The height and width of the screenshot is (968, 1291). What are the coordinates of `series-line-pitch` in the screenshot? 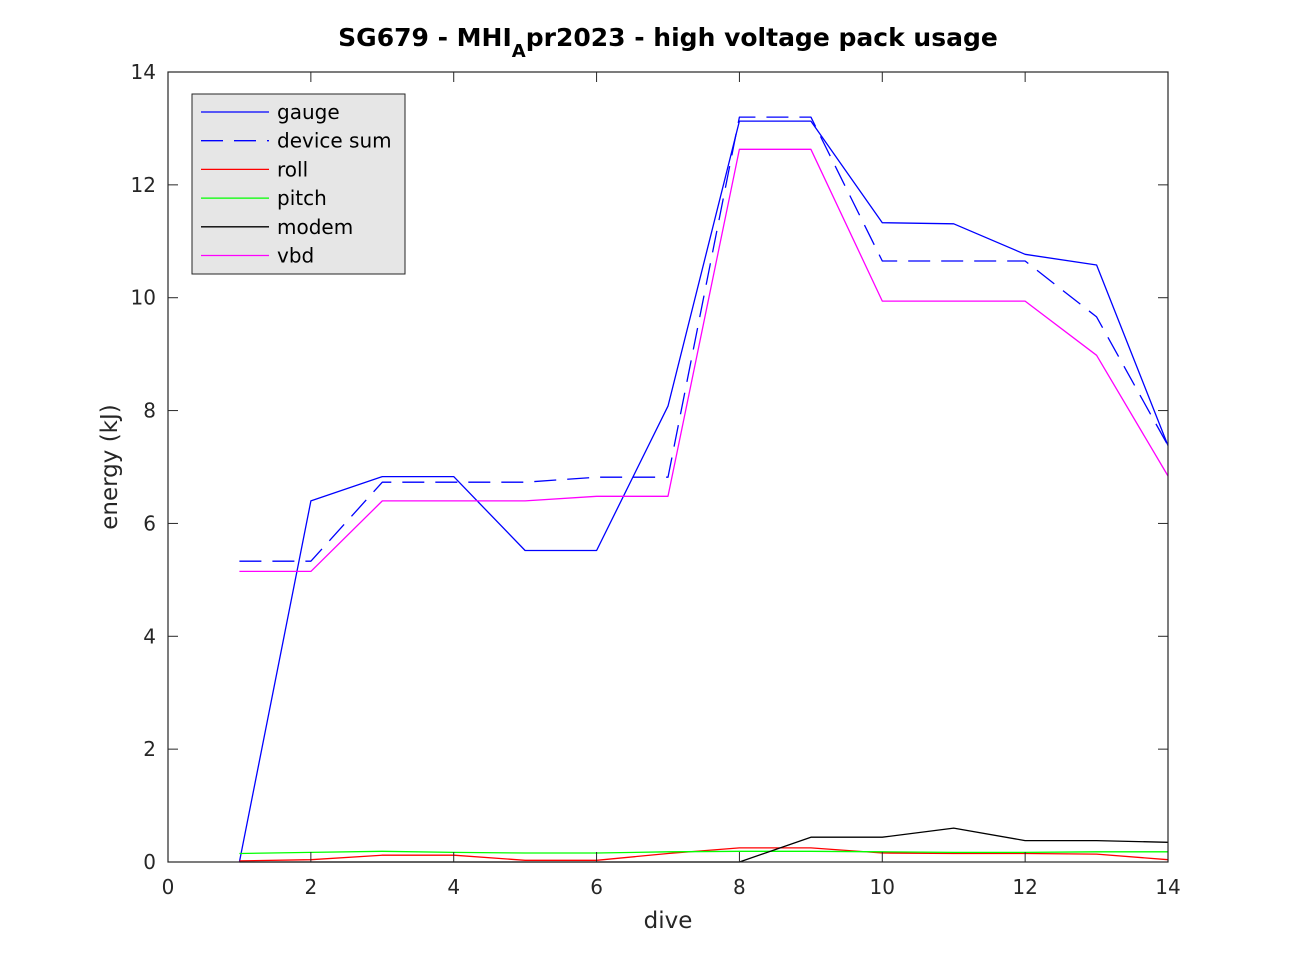 It's located at (703, 852).